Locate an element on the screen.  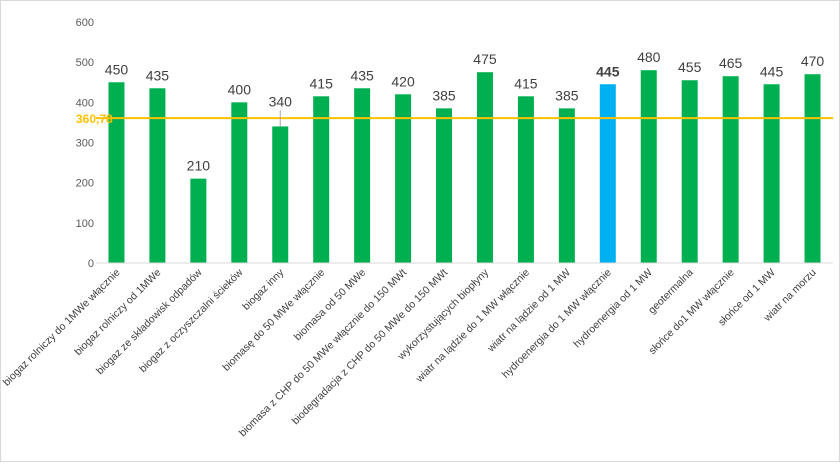
data-label: 465 is located at coordinates (731, 63).